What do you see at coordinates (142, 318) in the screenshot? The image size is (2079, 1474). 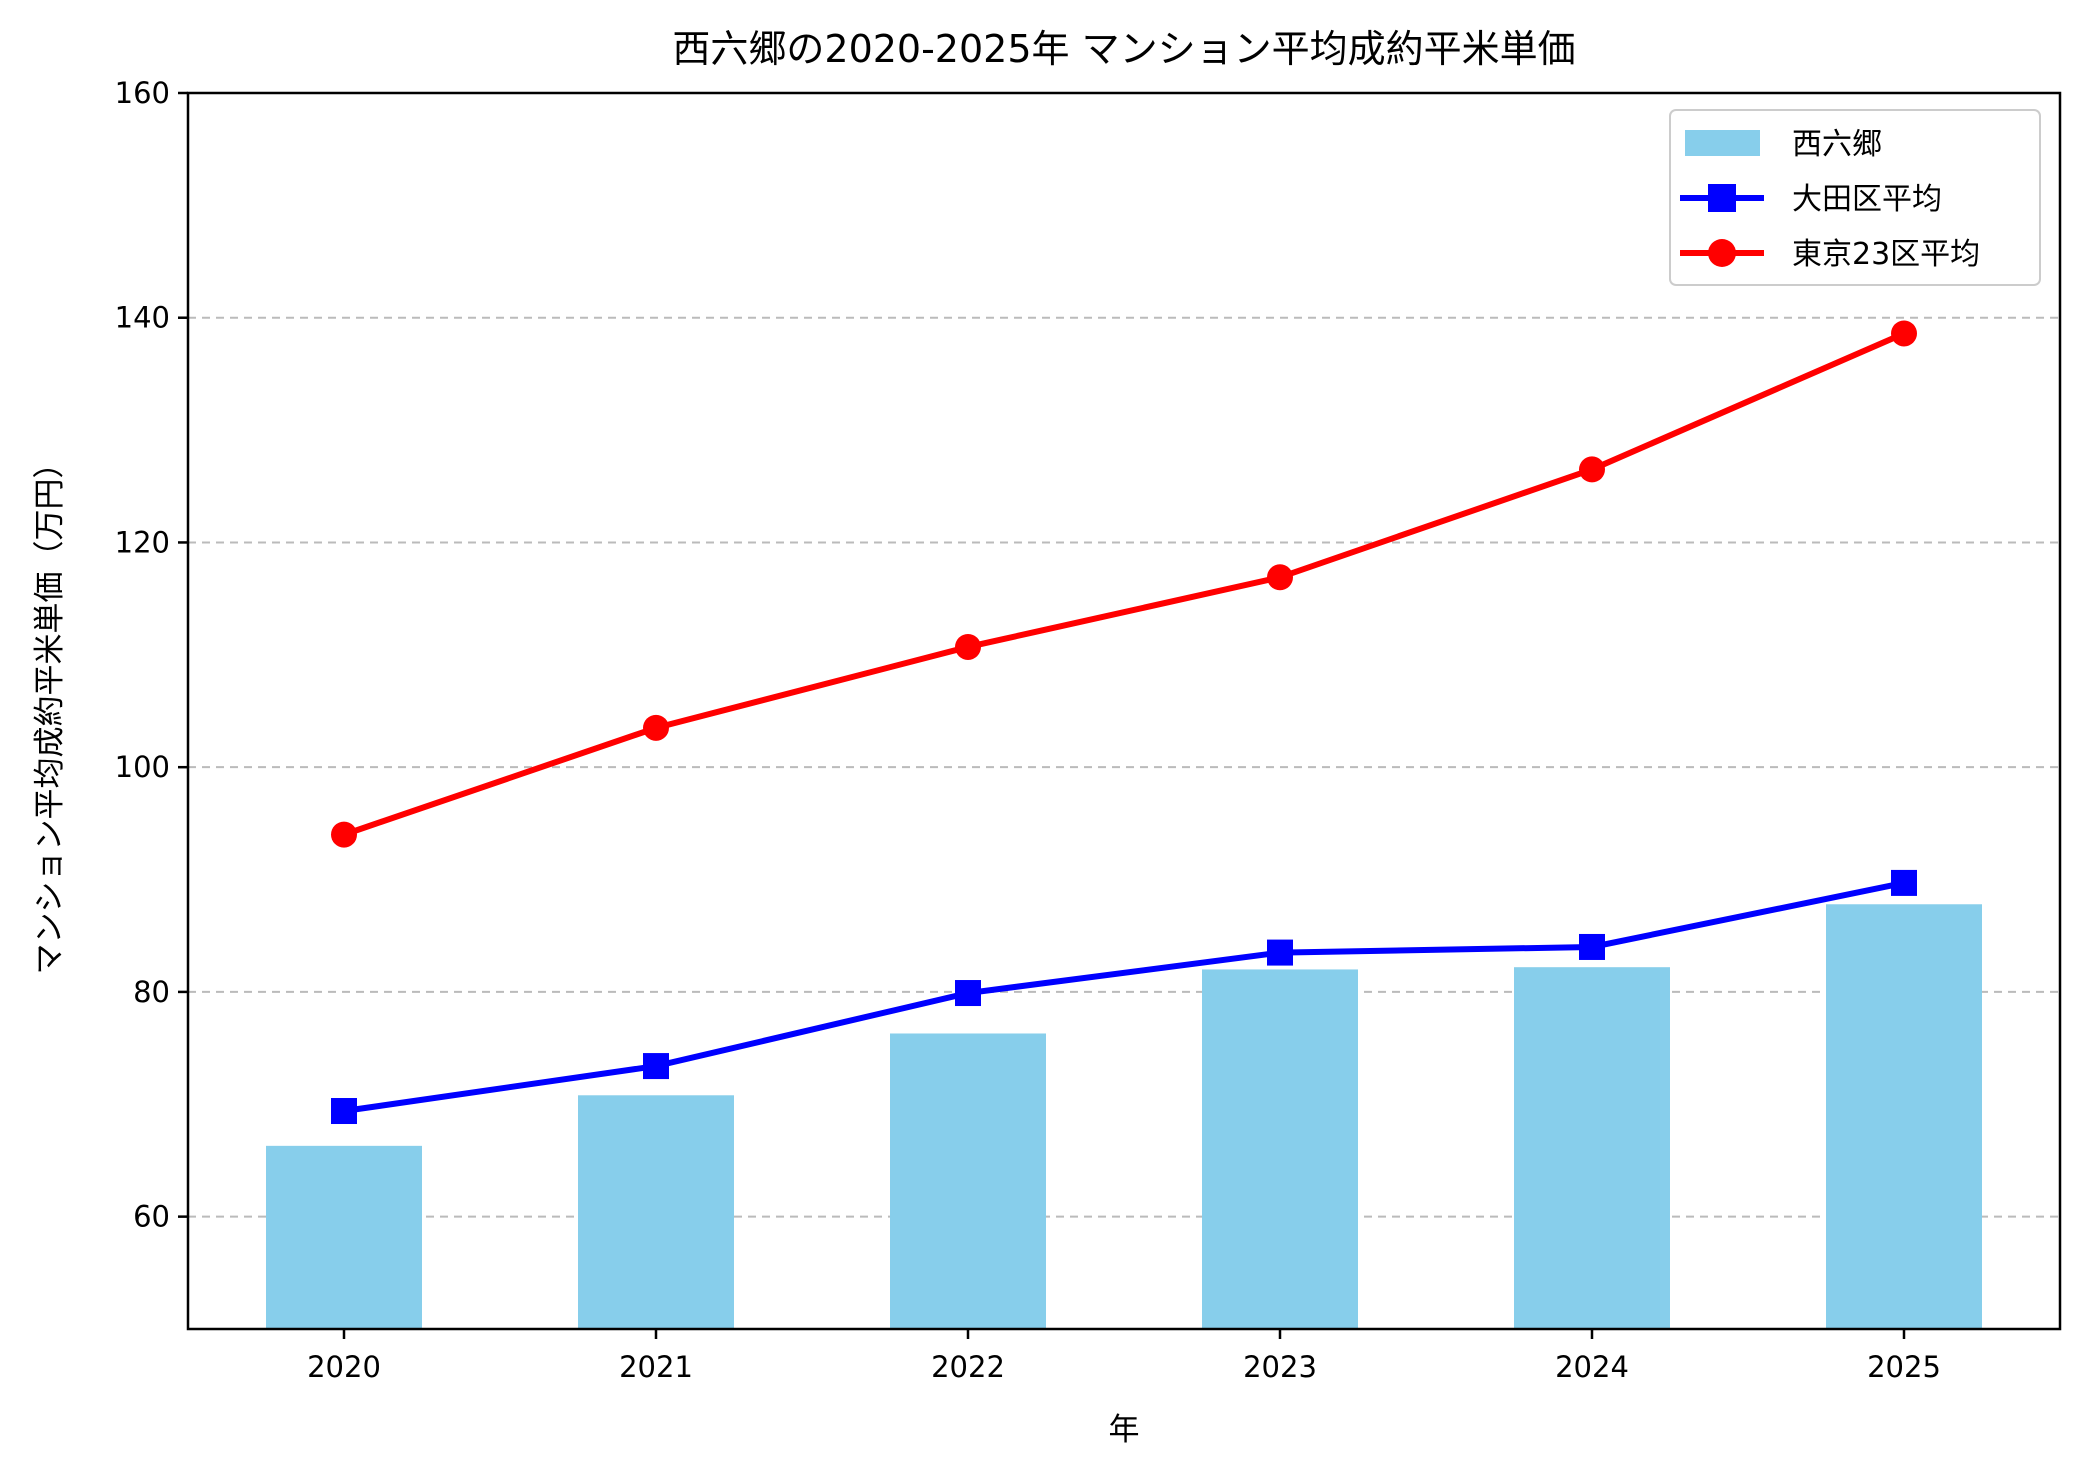 I see `y-tick-label: 140` at bounding box center [142, 318].